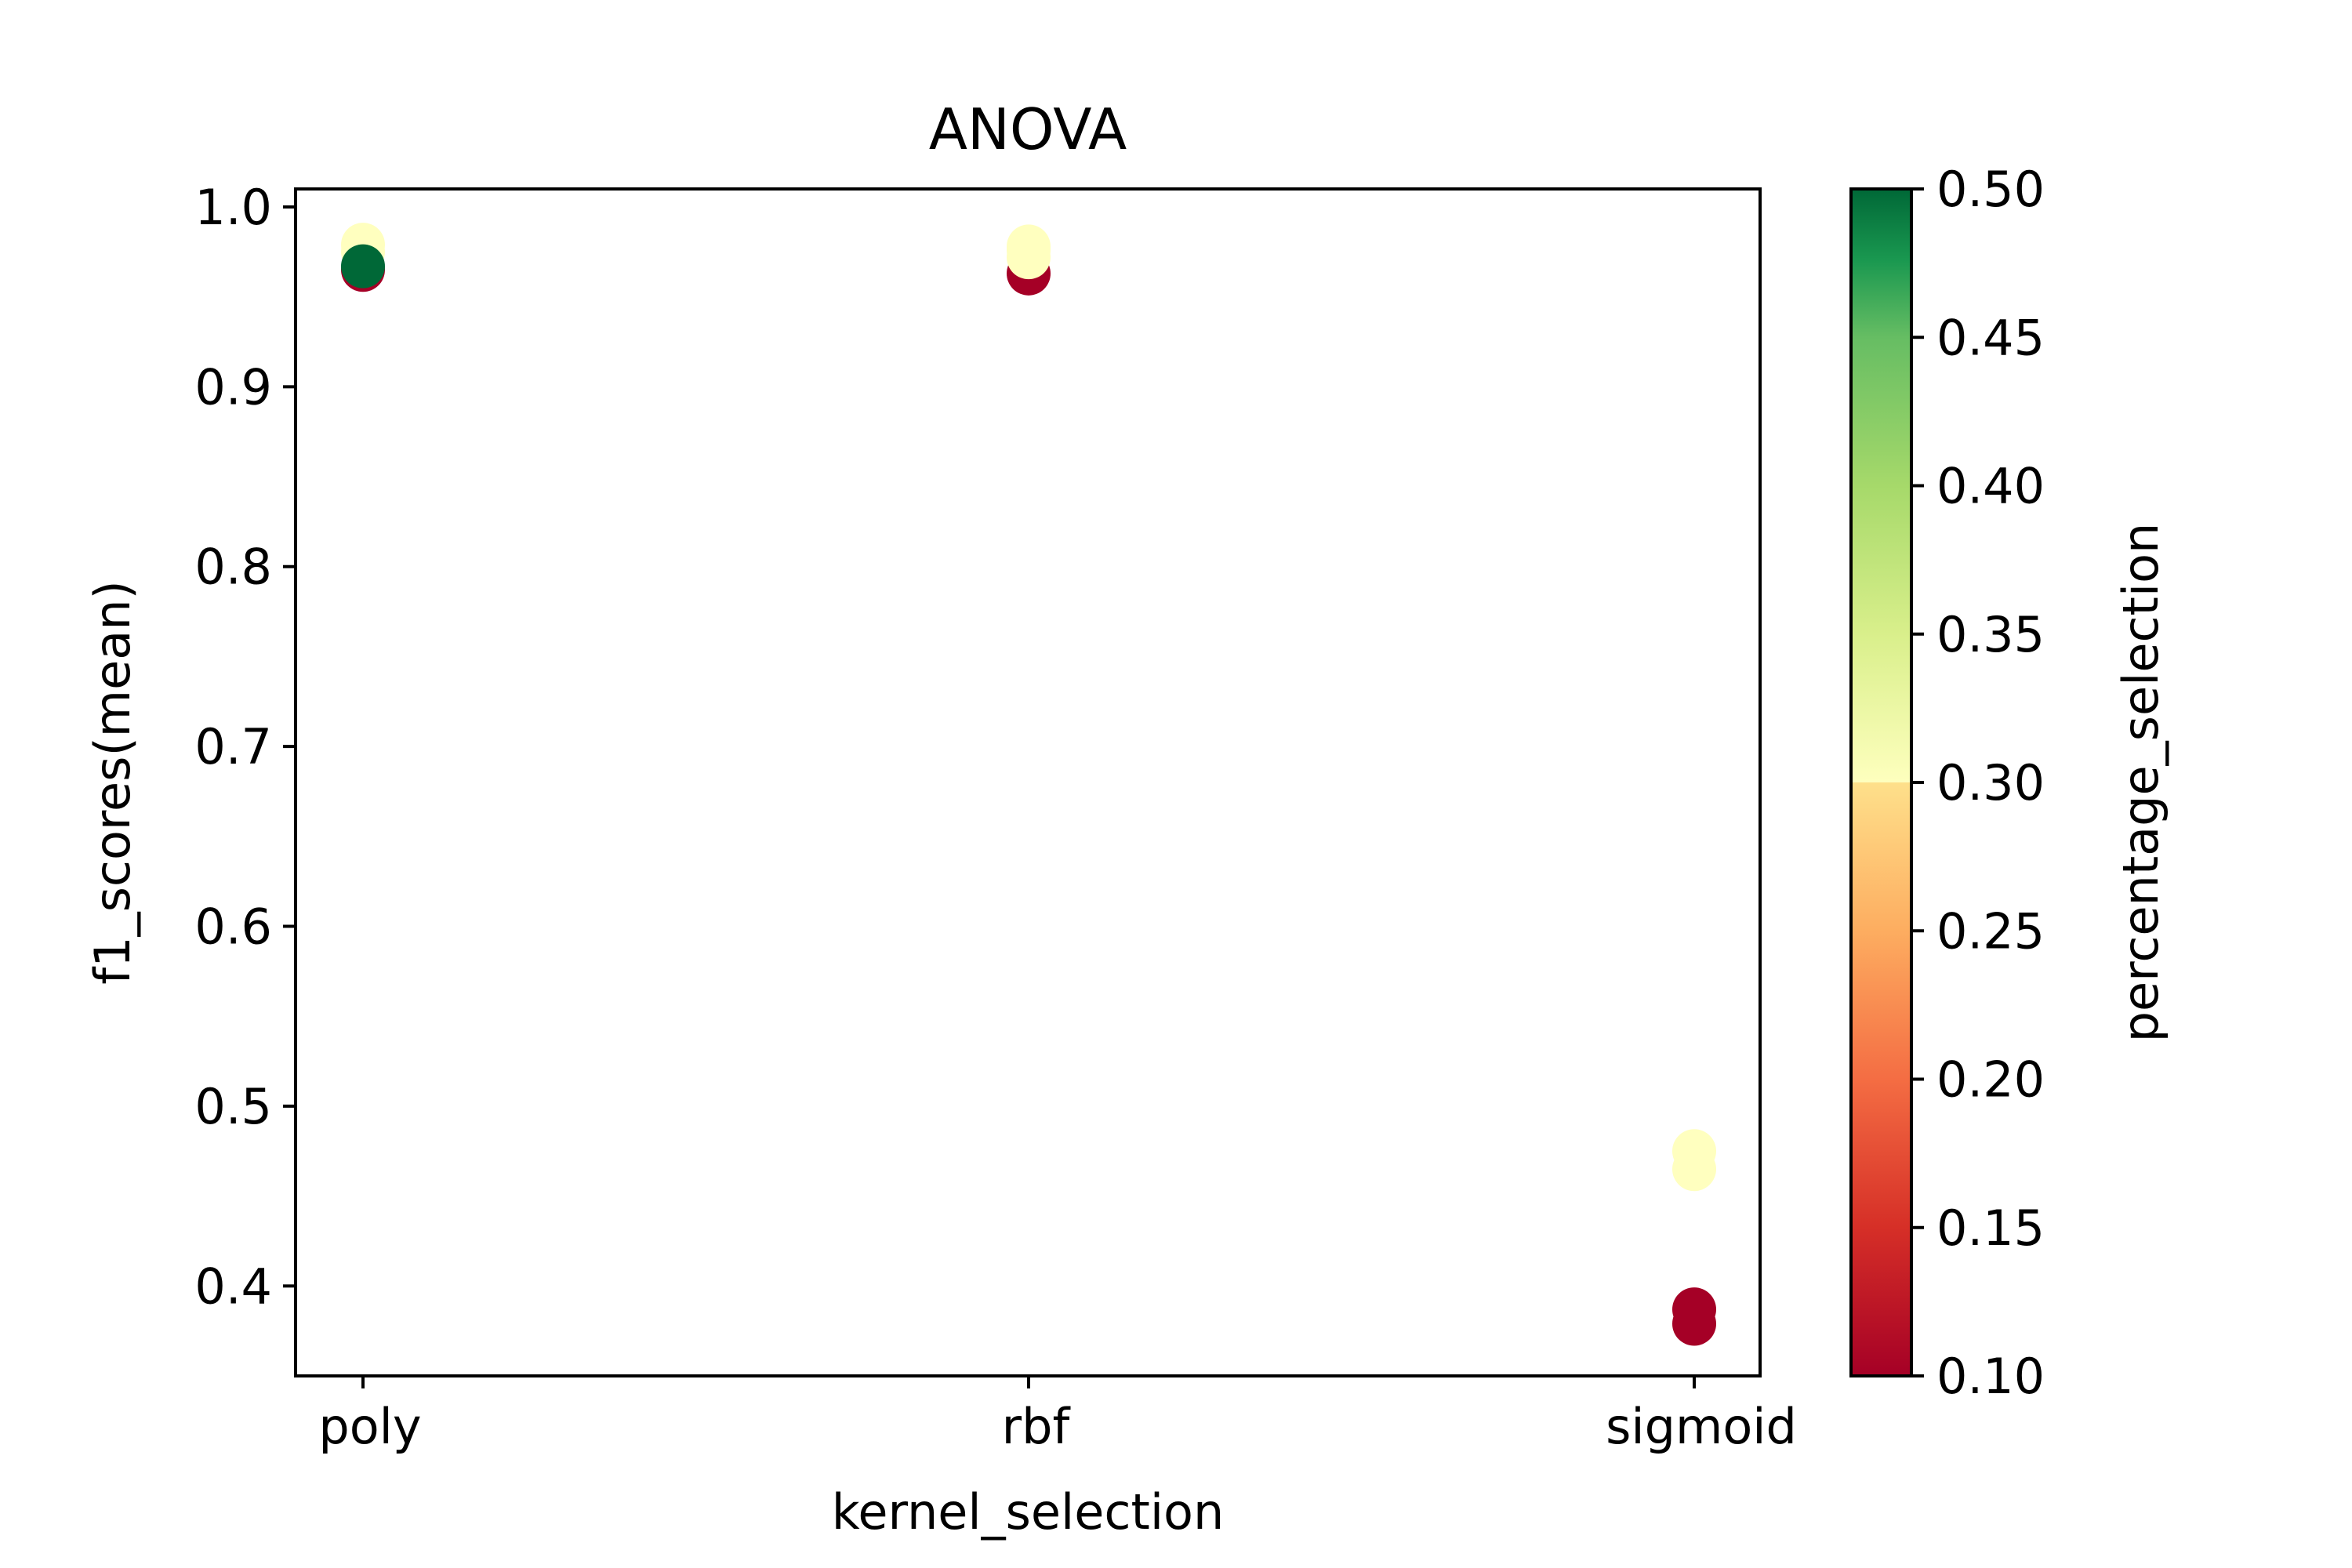 The height and width of the screenshot is (1568, 2352). Describe the element at coordinates (112, 782) in the screenshot. I see `y-axis-label: f1_scores(mean)` at that location.